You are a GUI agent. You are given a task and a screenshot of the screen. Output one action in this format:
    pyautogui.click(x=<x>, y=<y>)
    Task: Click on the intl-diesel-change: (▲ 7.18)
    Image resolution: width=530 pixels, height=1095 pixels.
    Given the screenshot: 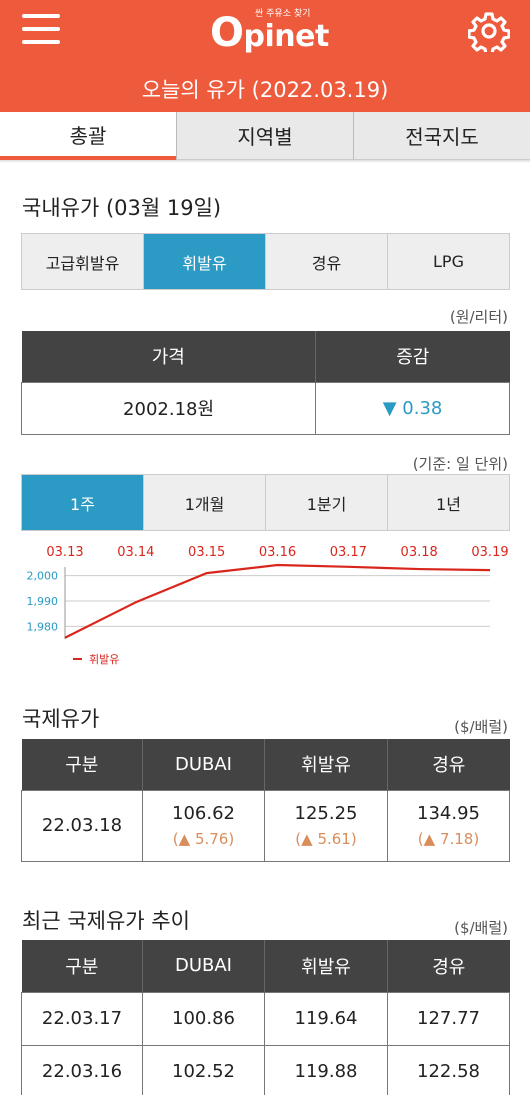 What is the action you would take?
    pyautogui.click(x=448, y=839)
    